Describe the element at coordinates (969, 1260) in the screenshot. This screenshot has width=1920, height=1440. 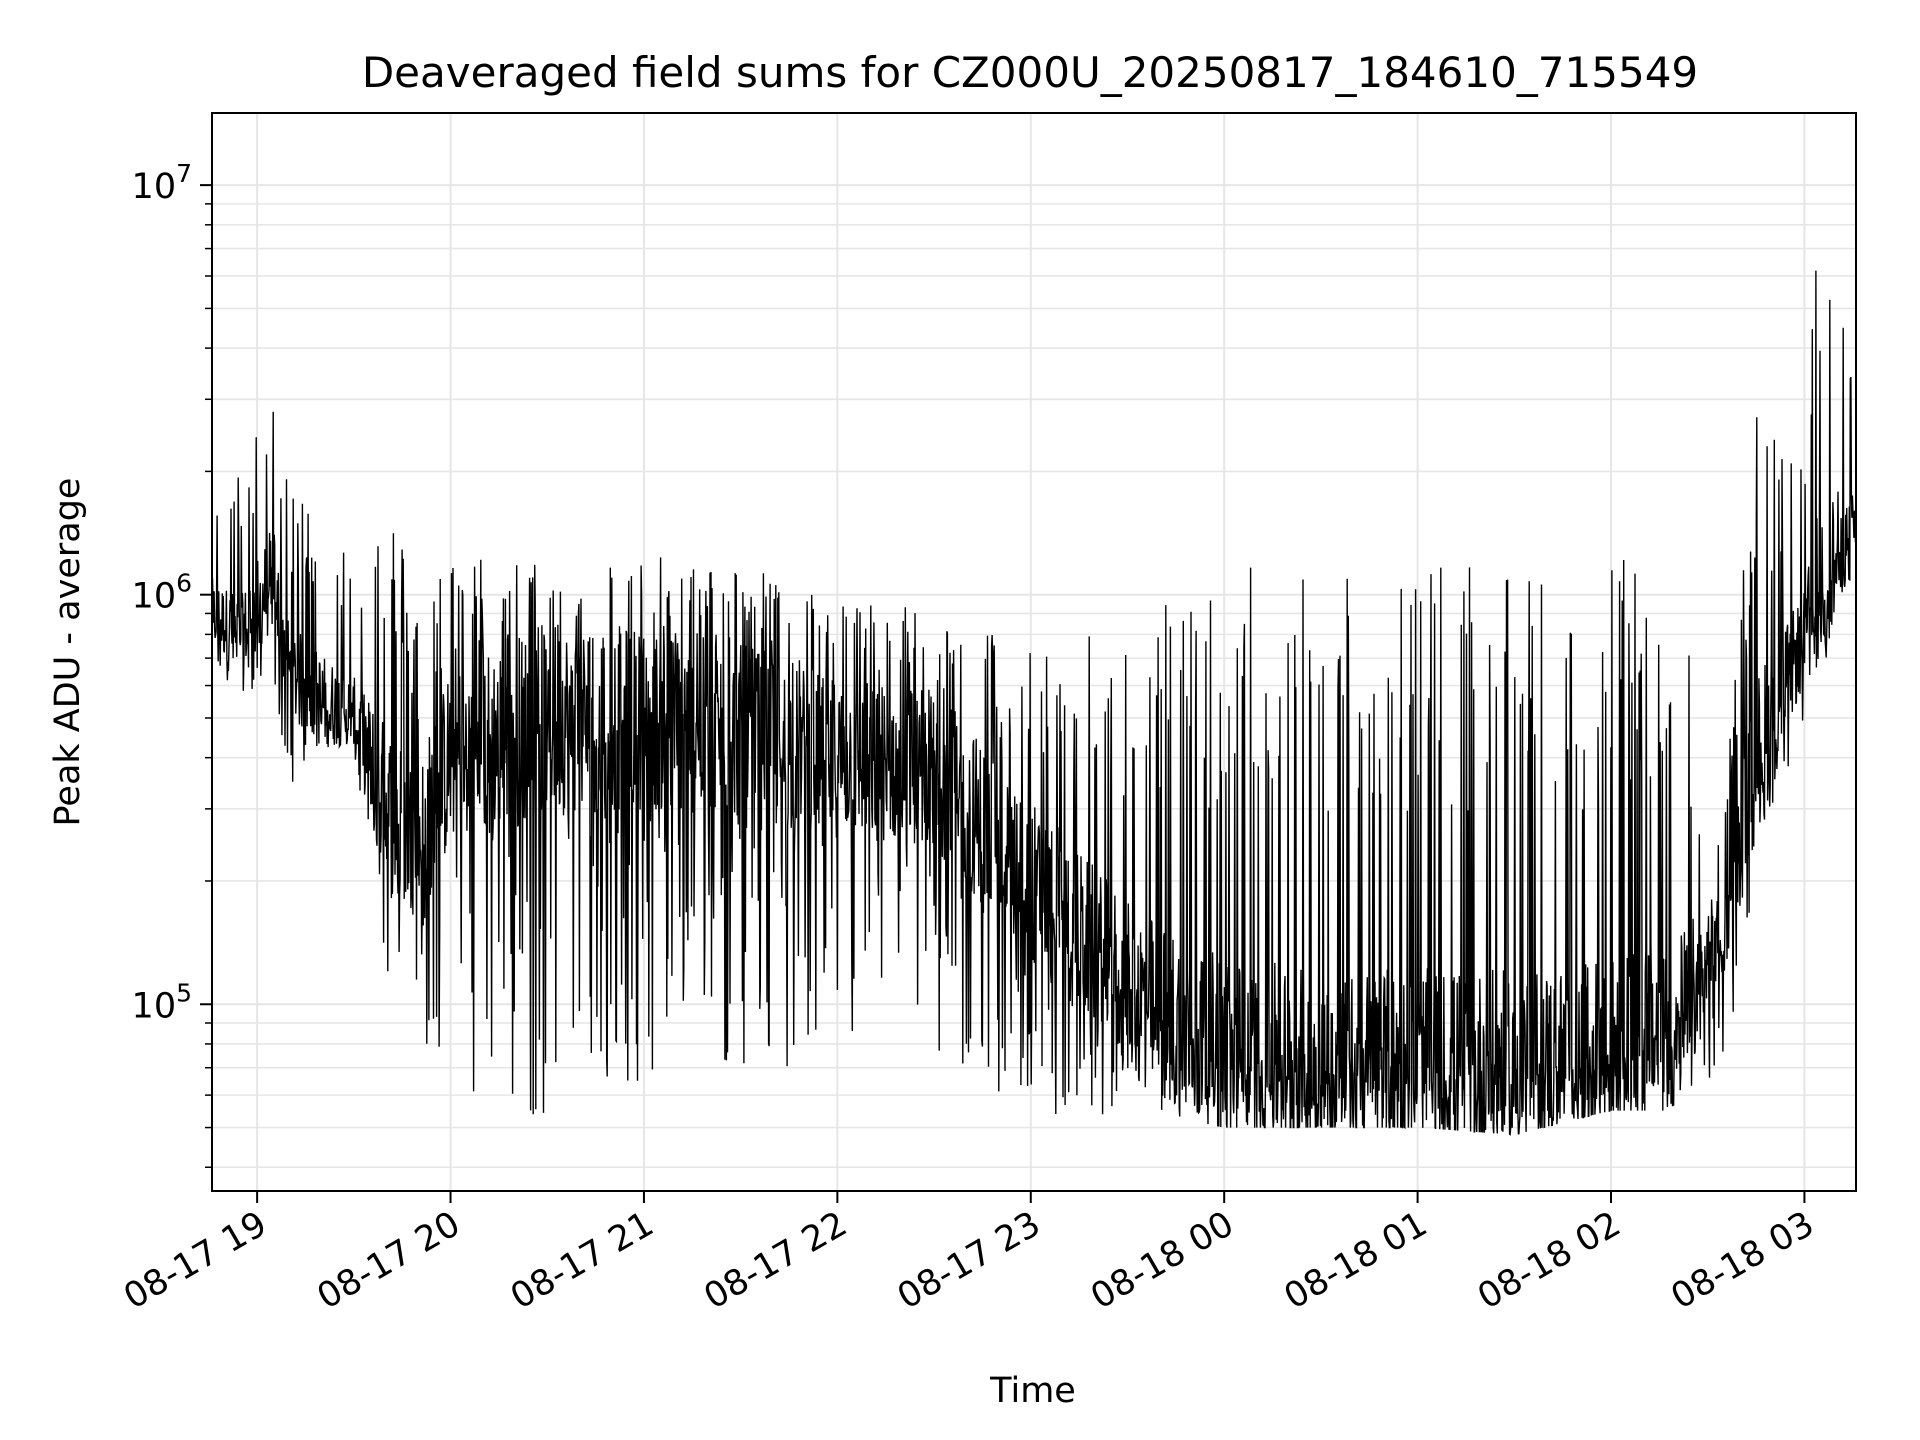
I see `x-tick-label: 08-17 23` at that location.